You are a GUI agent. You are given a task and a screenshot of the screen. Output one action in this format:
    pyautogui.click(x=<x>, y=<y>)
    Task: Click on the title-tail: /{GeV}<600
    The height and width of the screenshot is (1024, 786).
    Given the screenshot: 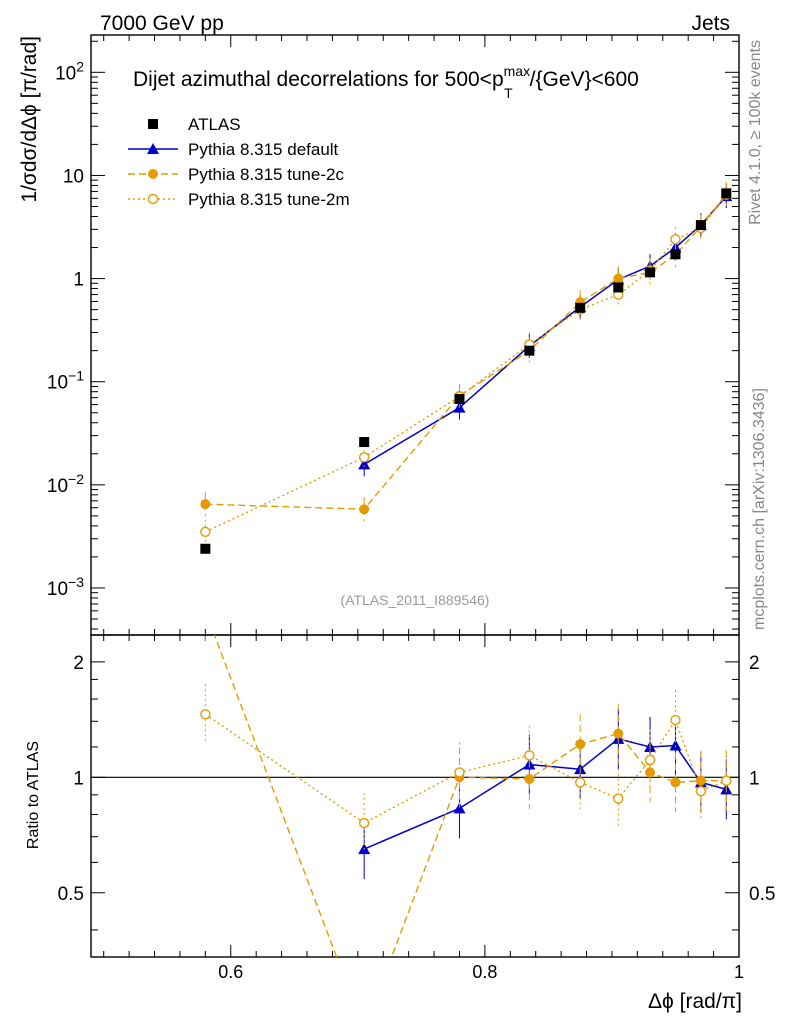 What is the action you would take?
    pyautogui.click(x=584, y=79)
    